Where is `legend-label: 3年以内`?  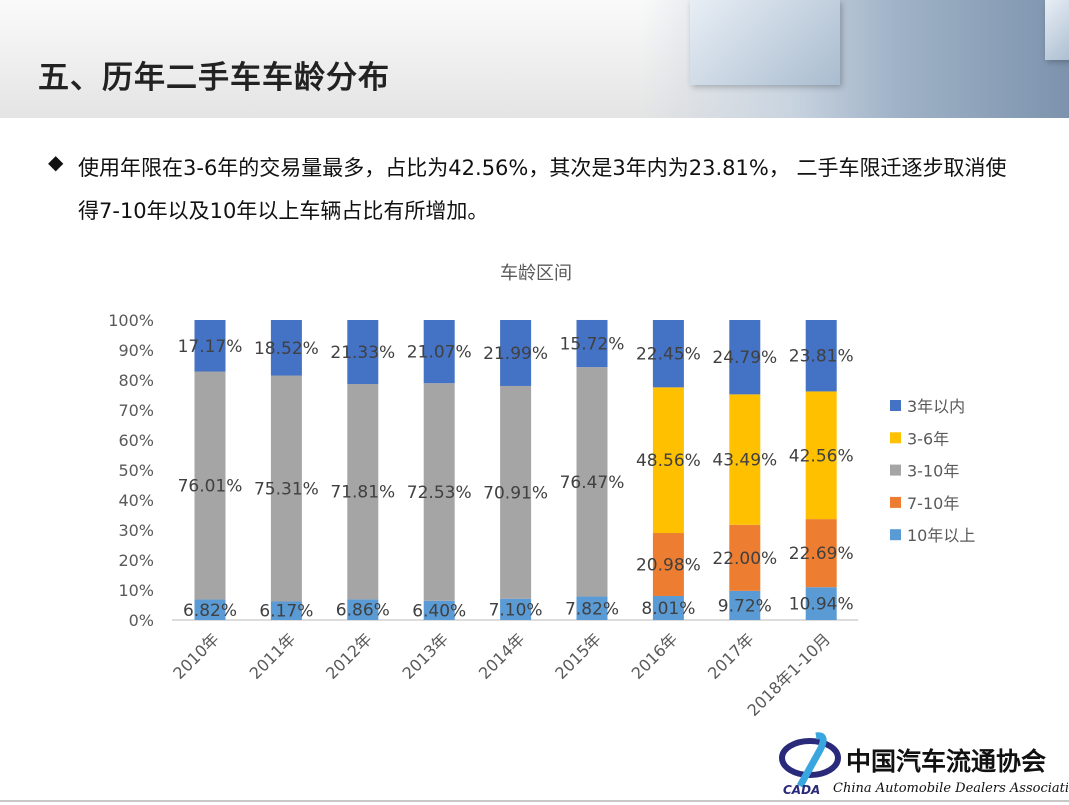
legend-label: 3年以内 is located at coordinates (936, 406).